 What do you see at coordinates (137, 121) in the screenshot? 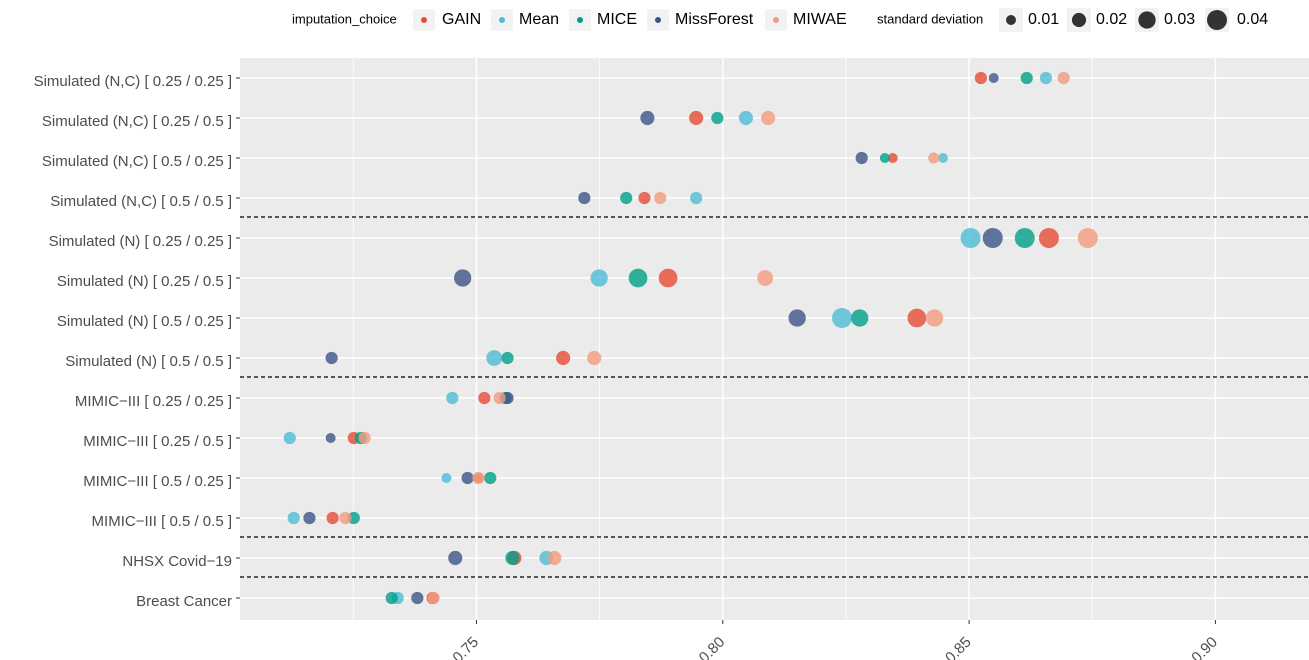
I see `y-tick-label: Simulated (N,C) [ 0.25 / 0.5 ]` at bounding box center [137, 121].